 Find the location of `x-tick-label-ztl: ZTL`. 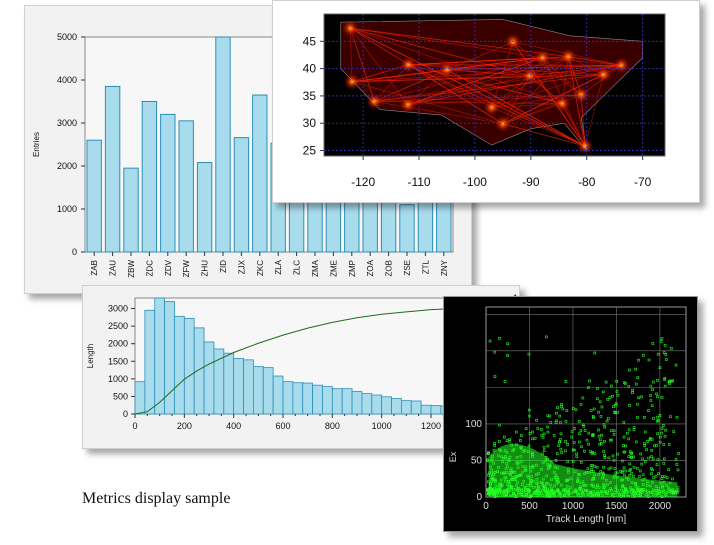

x-tick-label-ztl: ZTL is located at coordinates (425, 266).